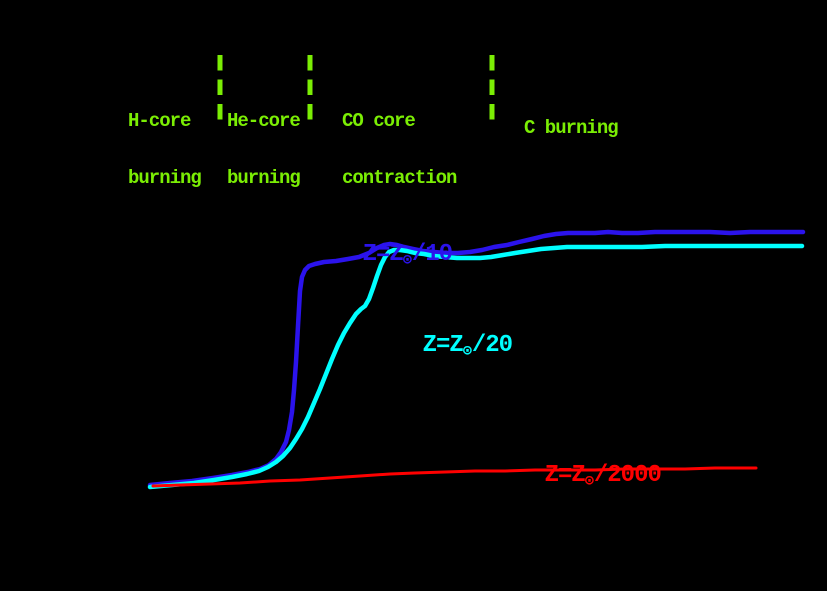  Describe the element at coordinates (399, 150) in the screenshot. I see `phase-label-co-core-contraction: CO core contraction` at that location.